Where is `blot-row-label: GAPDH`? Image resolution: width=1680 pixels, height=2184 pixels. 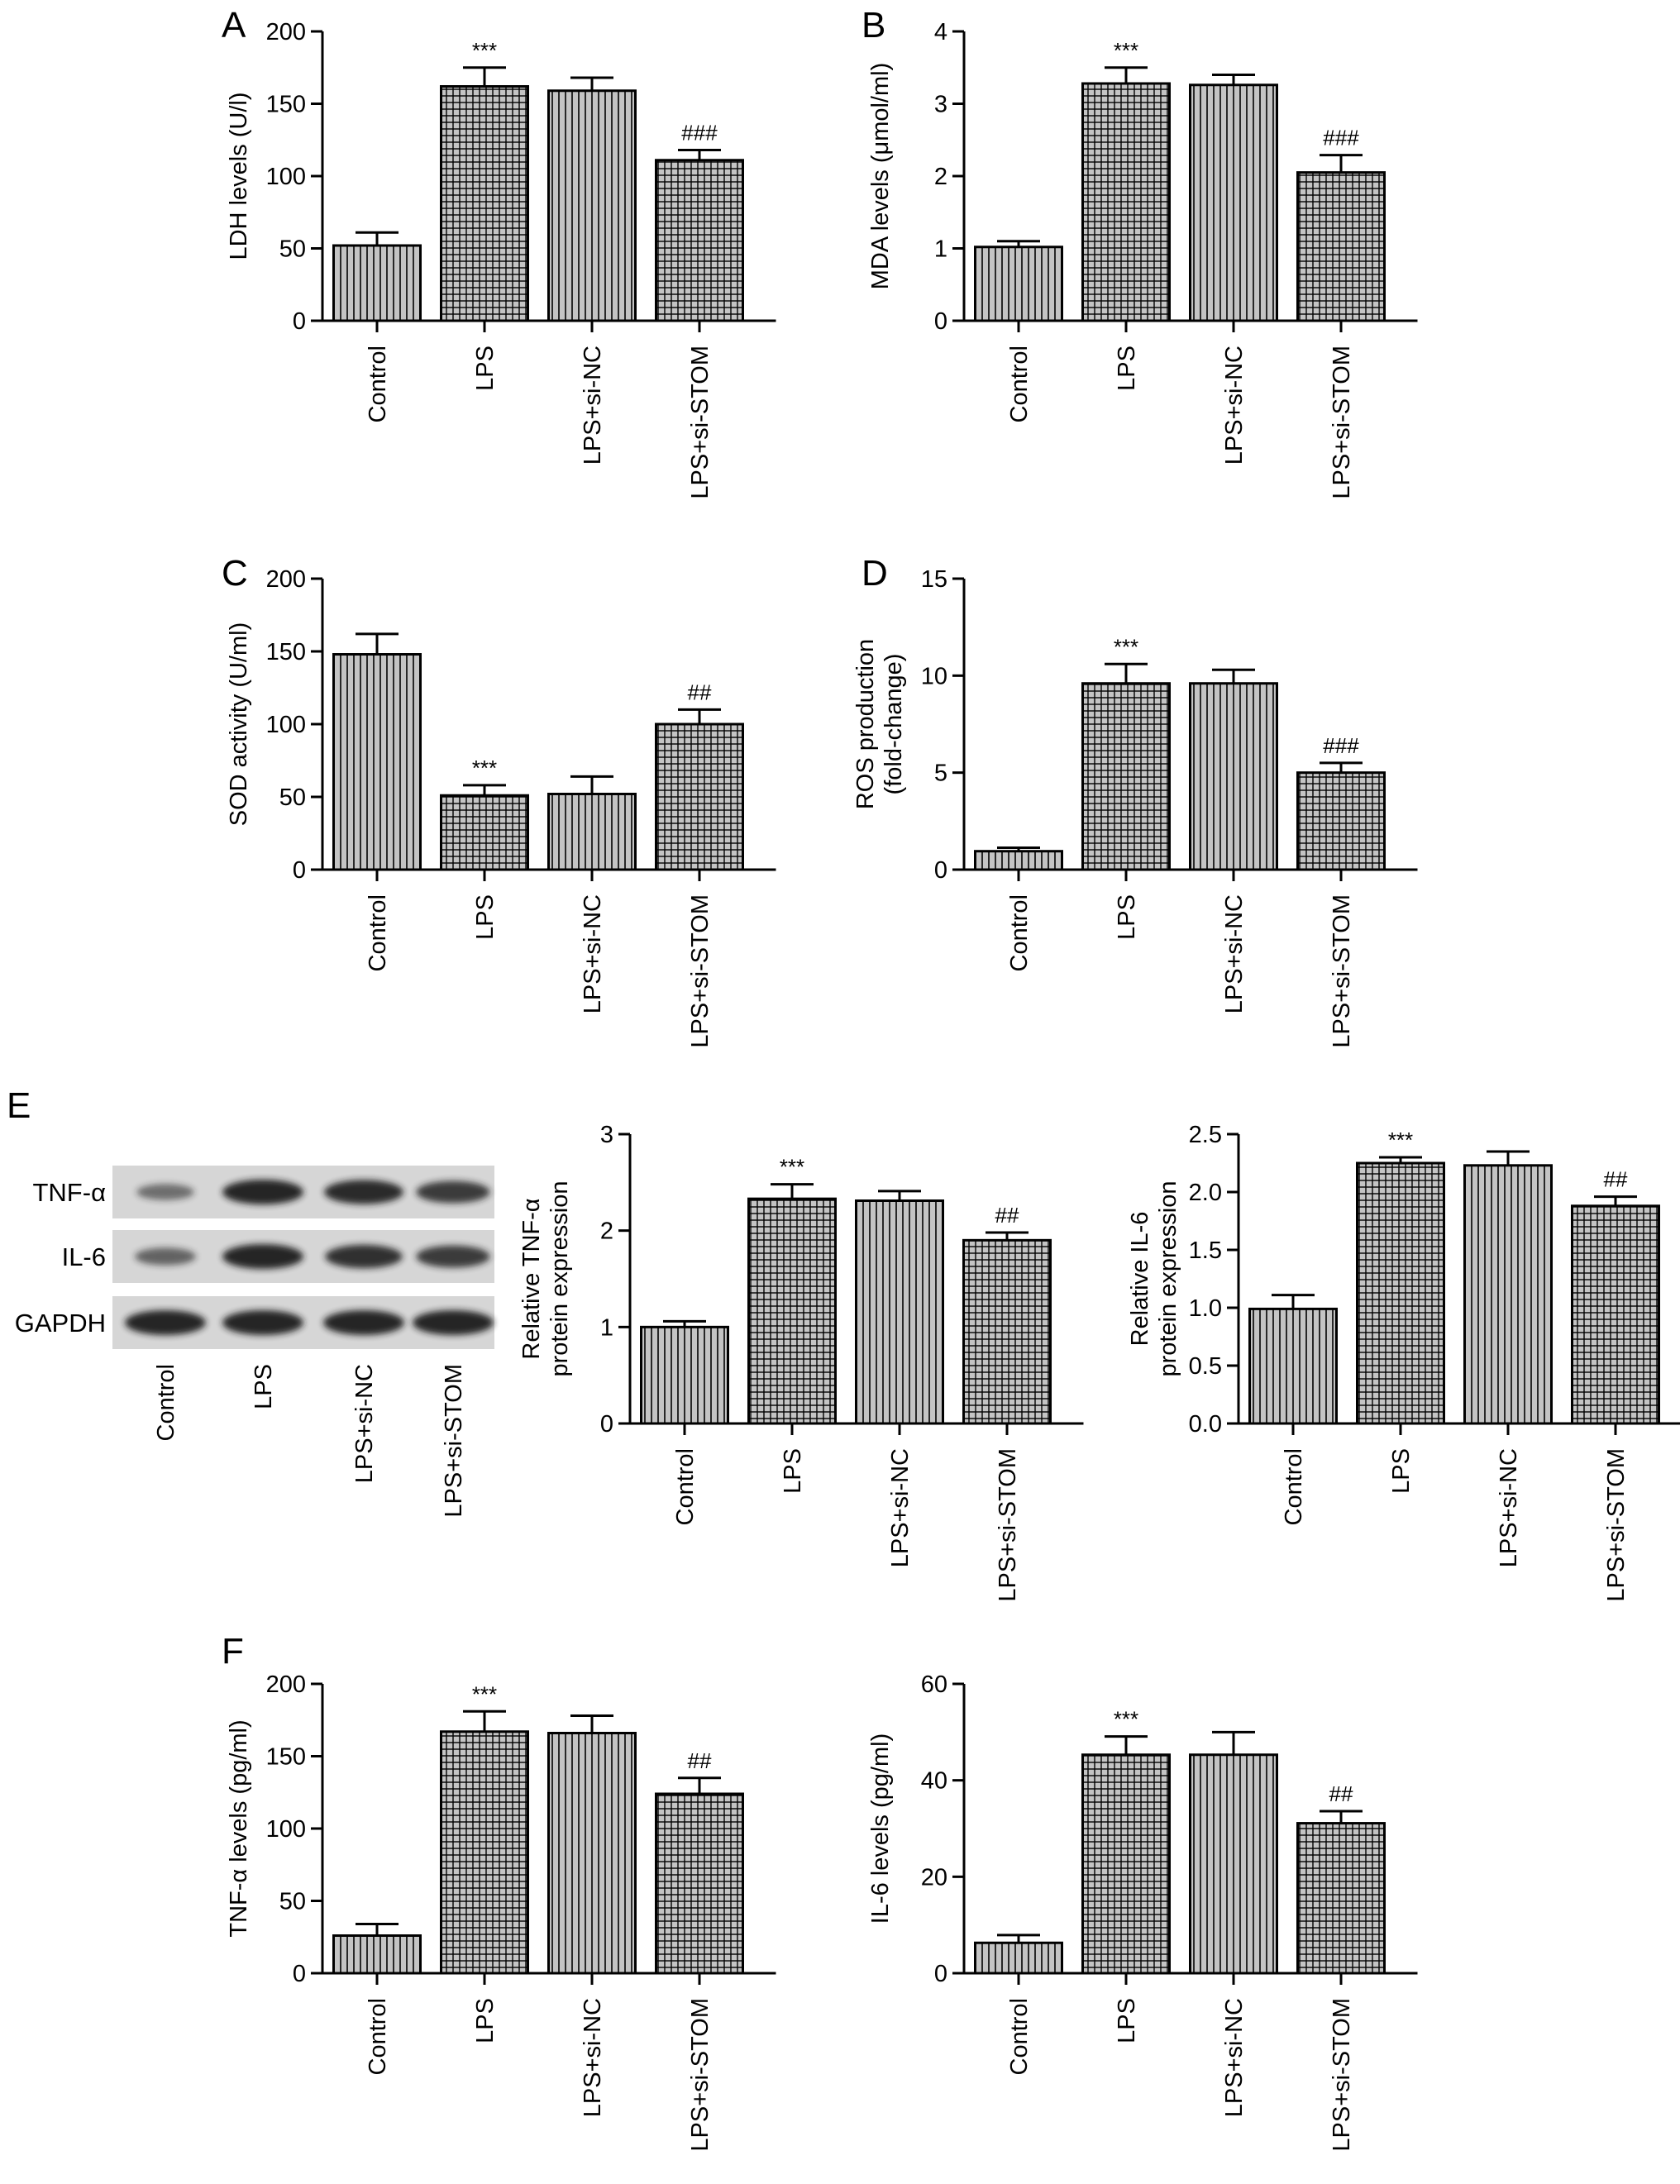 blot-row-label: GAPDH is located at coordinates (60, 1323).